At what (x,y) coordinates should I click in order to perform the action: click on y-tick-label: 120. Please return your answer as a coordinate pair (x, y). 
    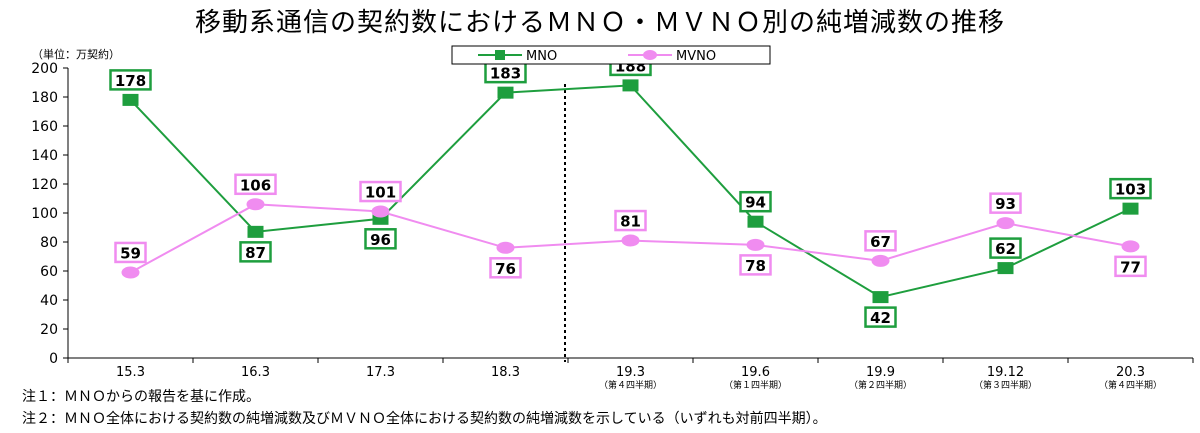
    Looking at the image, I should click on (44, 185).